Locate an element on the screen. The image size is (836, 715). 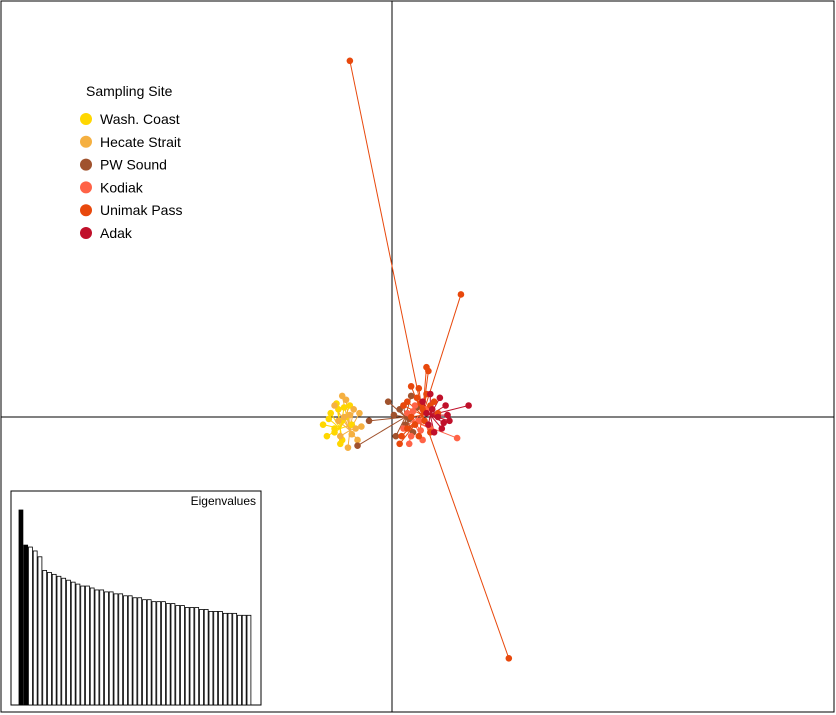
legend-label-unimak-pass: Unimak Pass is located at coordinates (141, 210).